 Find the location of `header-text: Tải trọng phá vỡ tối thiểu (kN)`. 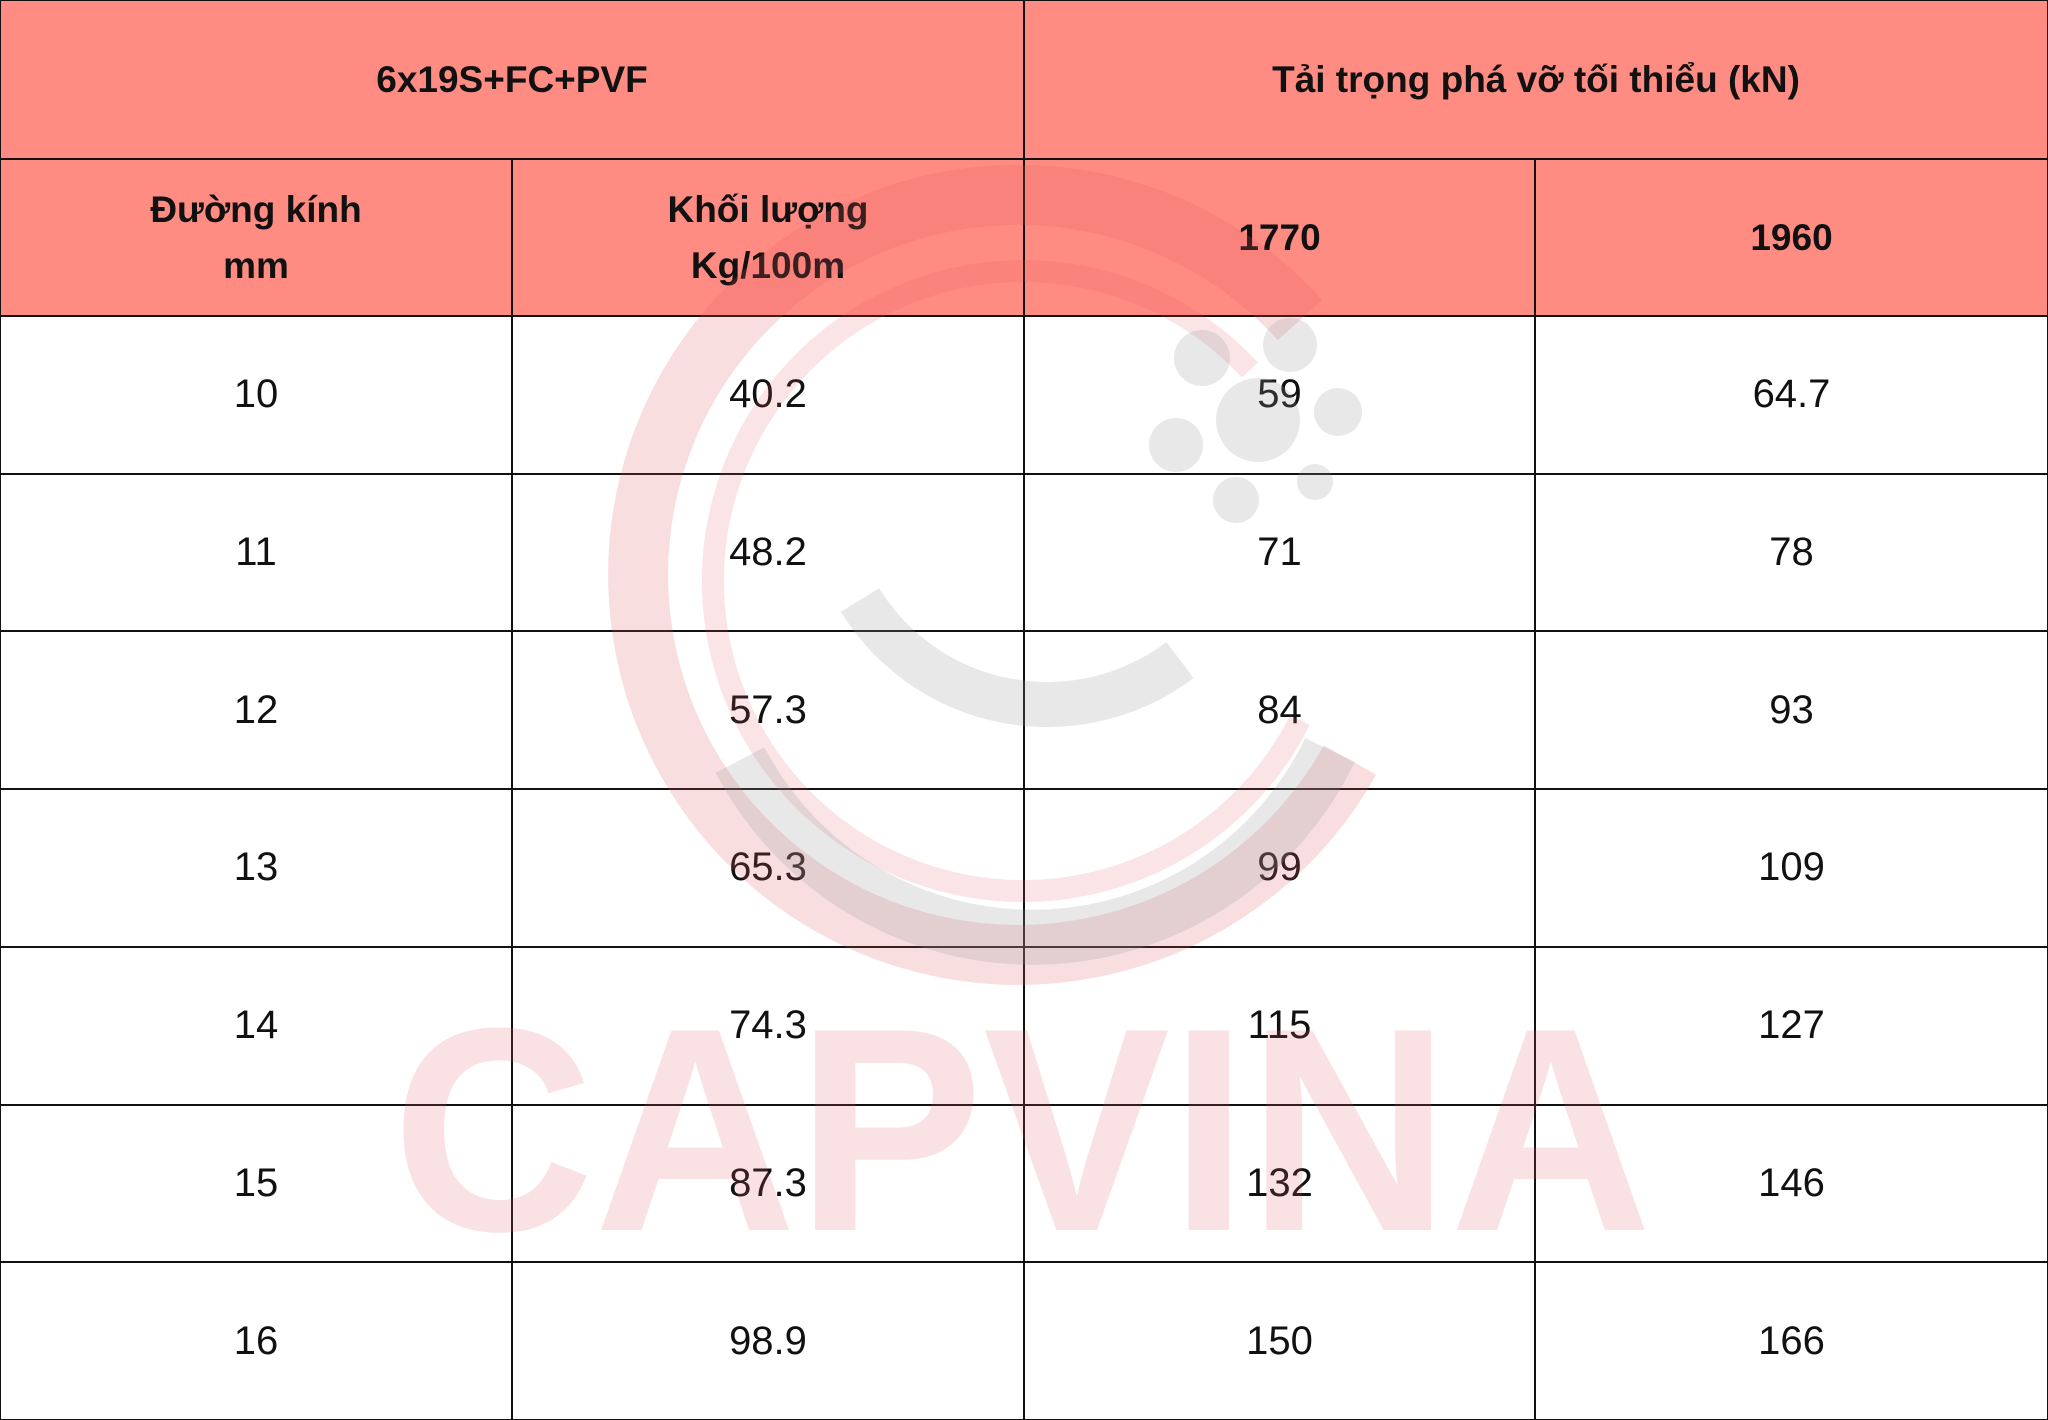

header-text: Tải trọng phá vỡ tối thiểu (kN) is located at coordinates (1536, 79).